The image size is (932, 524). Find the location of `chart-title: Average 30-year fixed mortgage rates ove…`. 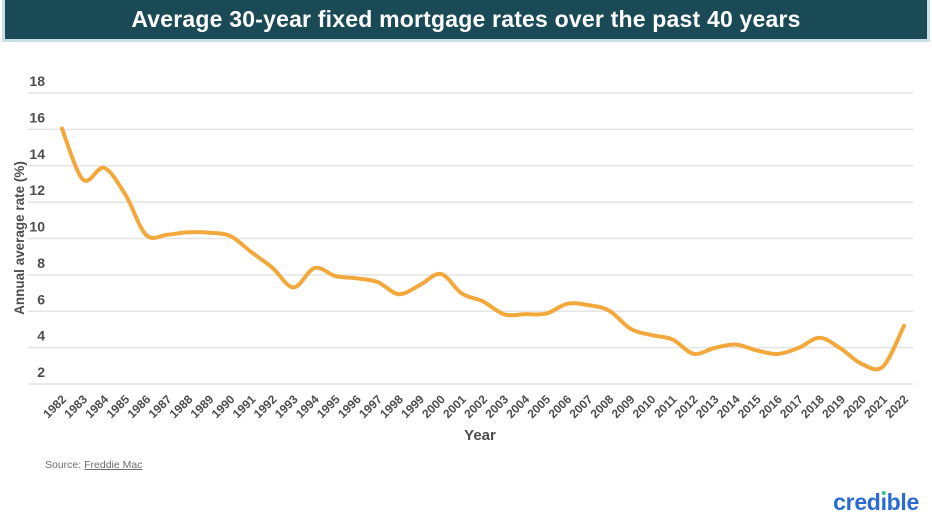

chart-title: Average 30-year fixed mortgage rates ove… is located at coordinates (466, 19).